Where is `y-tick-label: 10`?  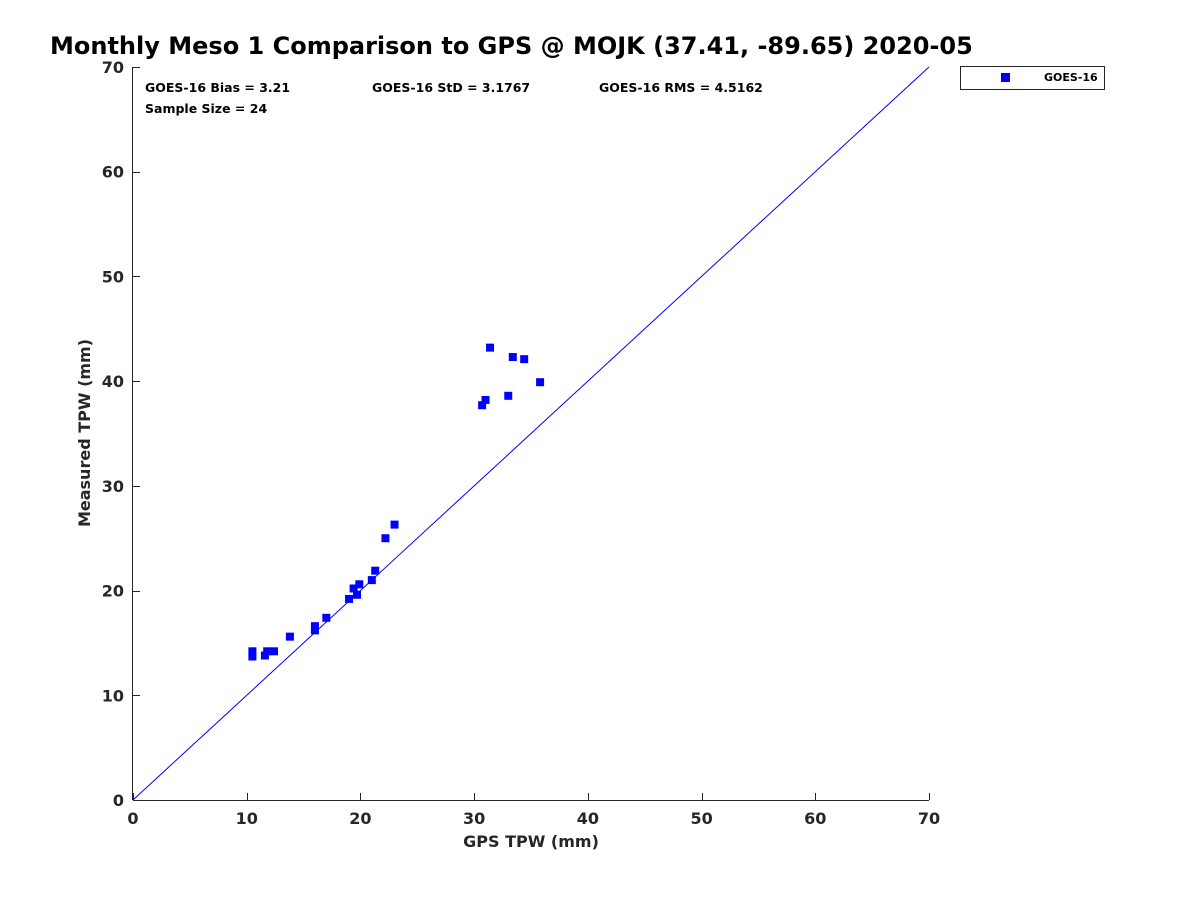 y-tick-label: 10 is located at coordinates (113, 695).